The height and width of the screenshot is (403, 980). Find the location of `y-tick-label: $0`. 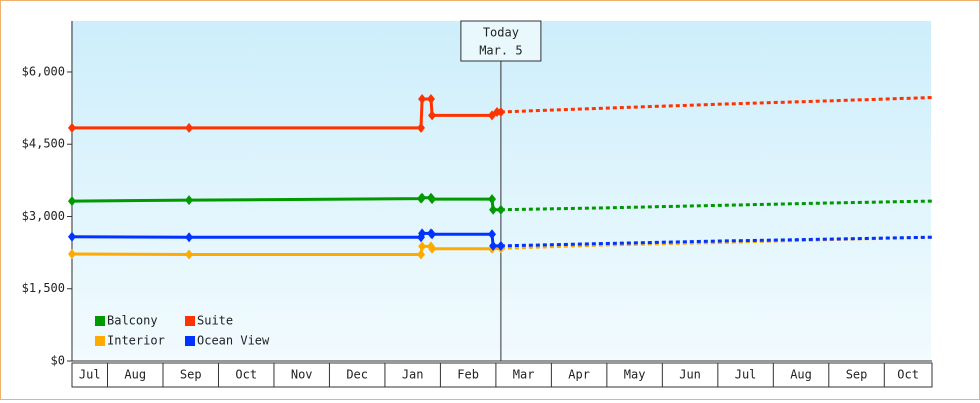

y-tick-label: $0 is located at coordinates (58, 361).